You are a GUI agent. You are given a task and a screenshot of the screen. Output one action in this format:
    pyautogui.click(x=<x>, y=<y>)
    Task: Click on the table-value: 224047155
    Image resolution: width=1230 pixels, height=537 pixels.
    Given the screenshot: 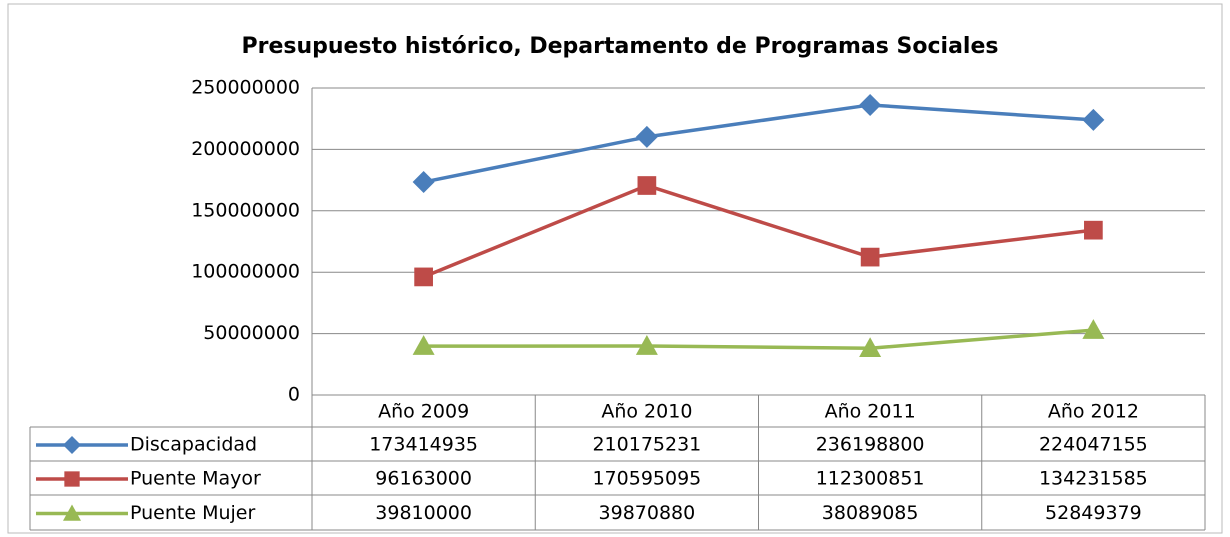 What is the action you would take?
    pyautogui.click(x=1093, y=445)
    